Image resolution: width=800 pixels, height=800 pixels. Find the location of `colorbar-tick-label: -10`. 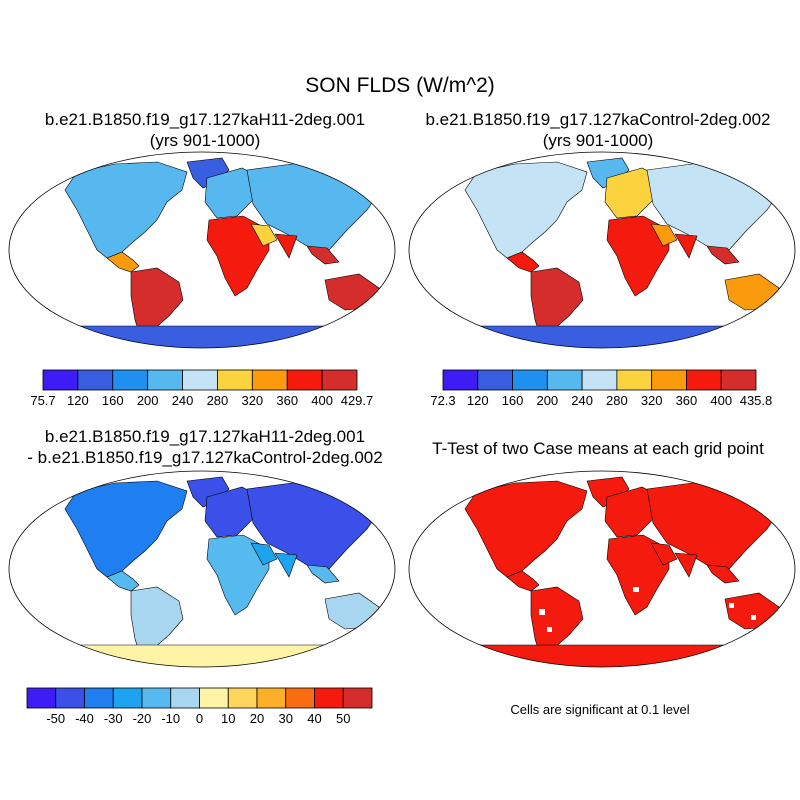

colorbar-tick-label: -10 is located at coordinates (170, 718).